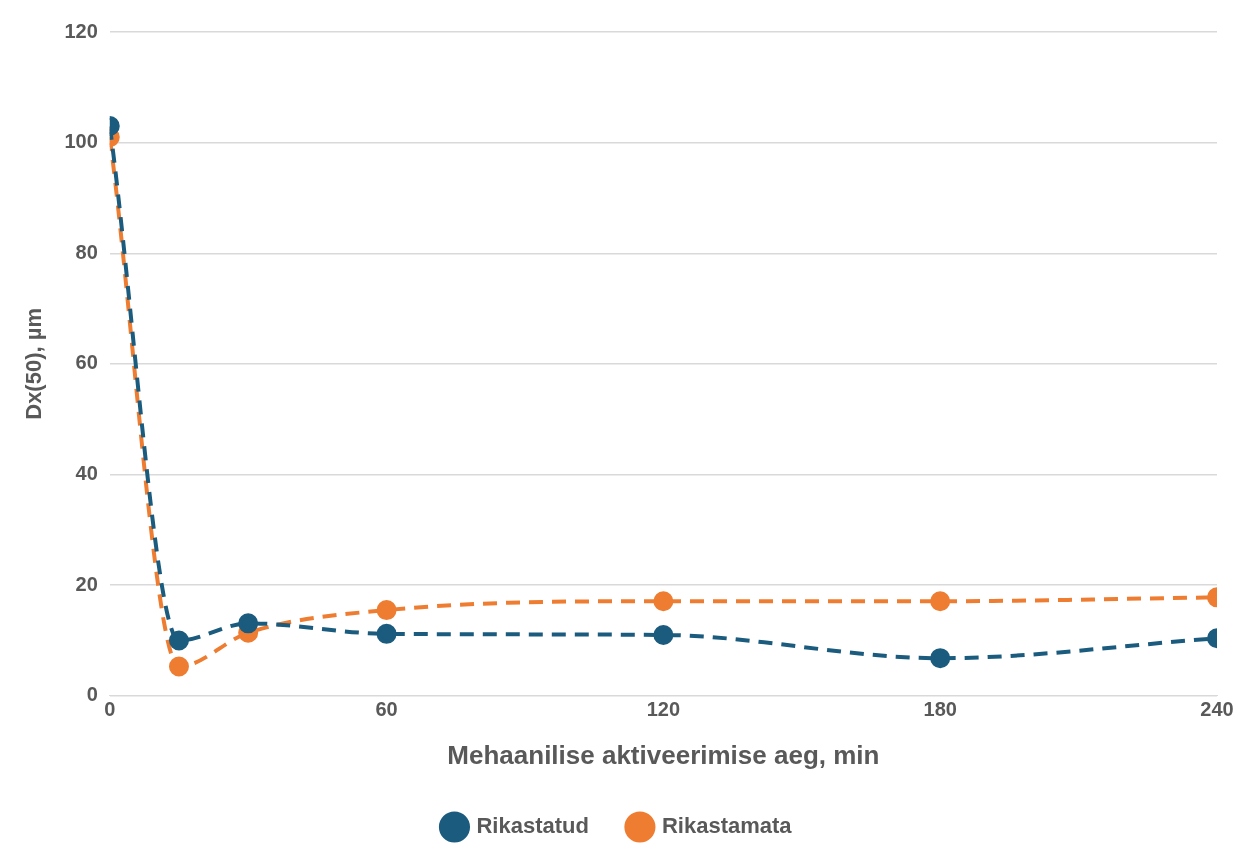 Image resolution: width=1250 pixels, height=866 pixels. I want to click on x-tick-label: 0, so click(110, 709).